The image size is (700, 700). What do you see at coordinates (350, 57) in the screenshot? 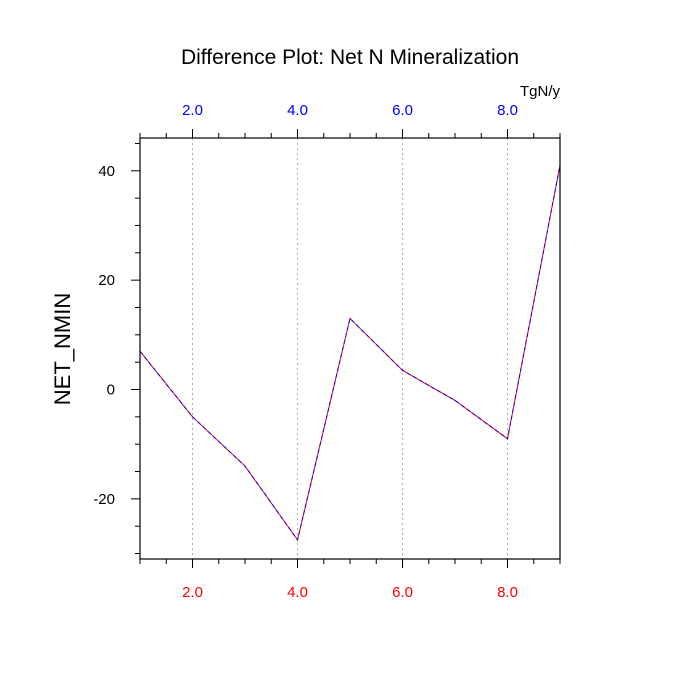
I see `chart-title: Difference Plot: Net N Mineralization` at bounding box center [350, 57].